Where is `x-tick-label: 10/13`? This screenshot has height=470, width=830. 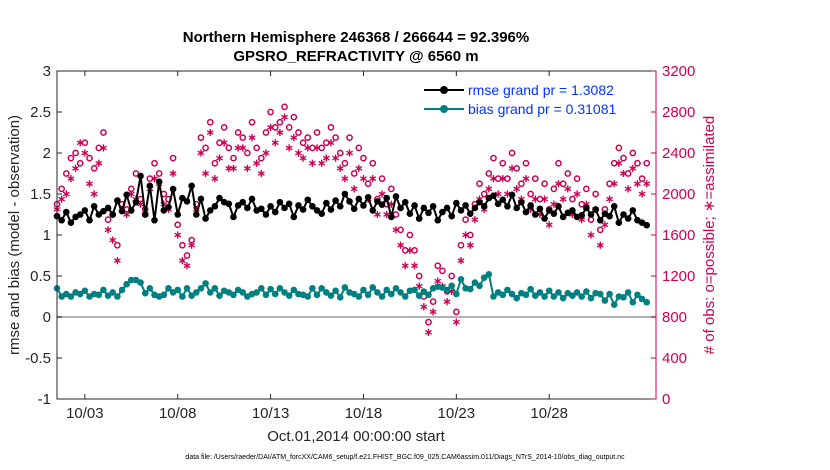
x-tick-label: 10/13 is located at coordinates (271, 413).